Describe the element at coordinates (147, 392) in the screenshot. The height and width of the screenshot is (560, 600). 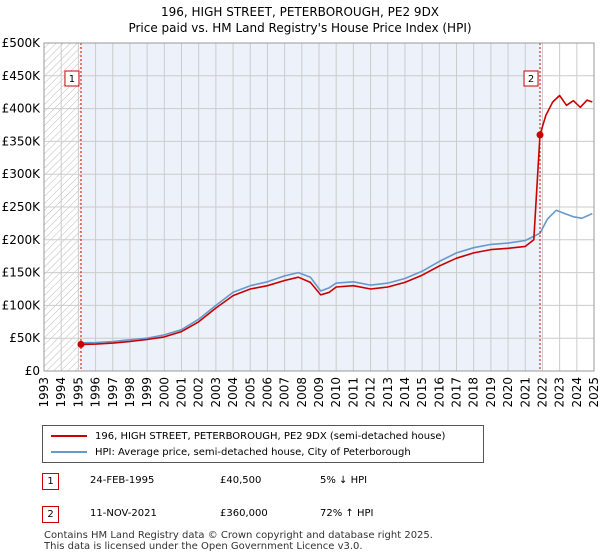
I see `x-tick-label: 1999` at that location.